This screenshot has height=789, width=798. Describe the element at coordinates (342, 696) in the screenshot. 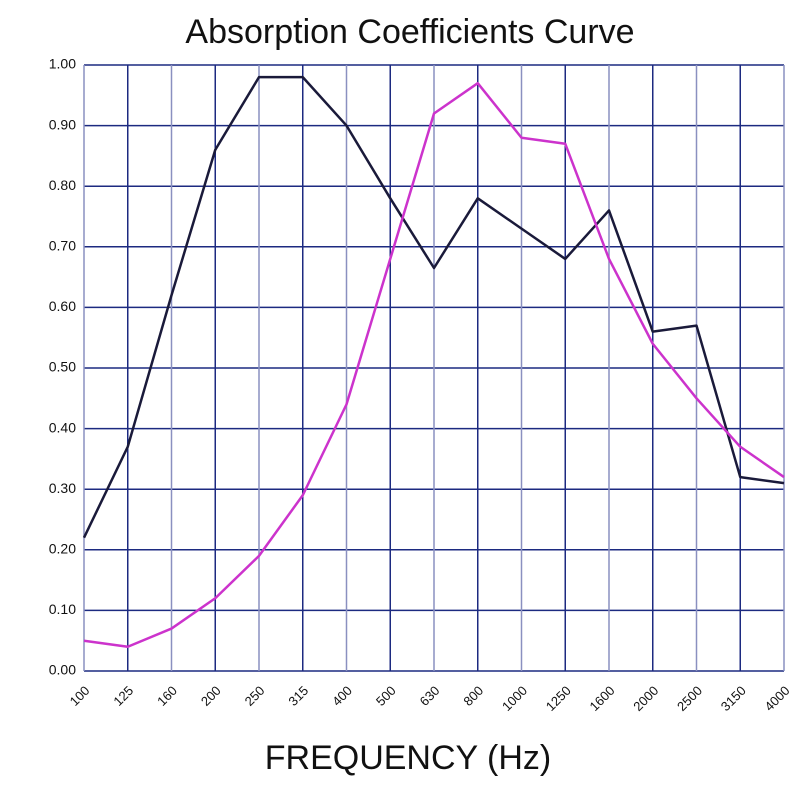

I see `x-tick-label: 400` at that location.